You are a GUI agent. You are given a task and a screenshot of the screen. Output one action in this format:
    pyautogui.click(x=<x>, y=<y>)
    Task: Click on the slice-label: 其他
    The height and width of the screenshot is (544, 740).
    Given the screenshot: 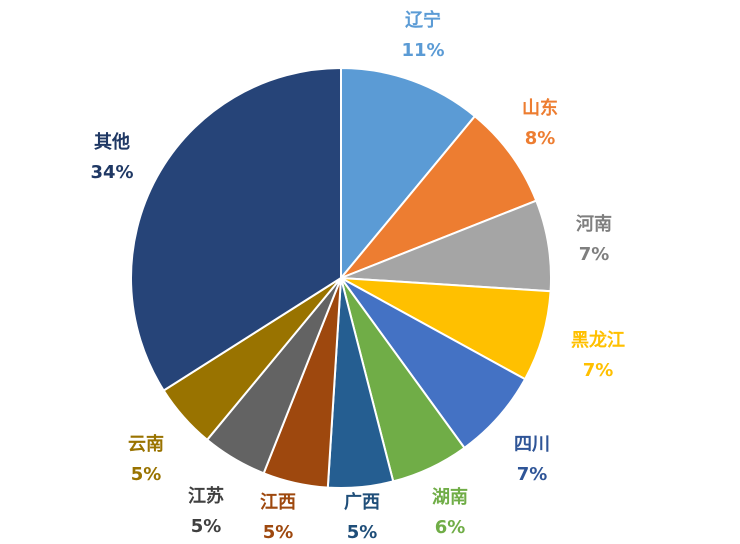 What is the action you would take?
    pyautogui.click(x=112, y=142)
    